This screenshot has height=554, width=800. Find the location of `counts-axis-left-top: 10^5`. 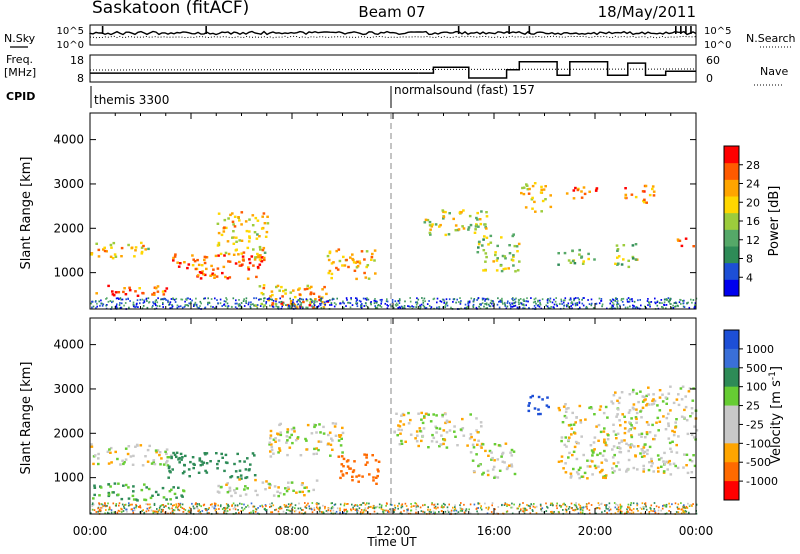

counts-axis-left-top: 10^5 is located at coordinates (70, 31).